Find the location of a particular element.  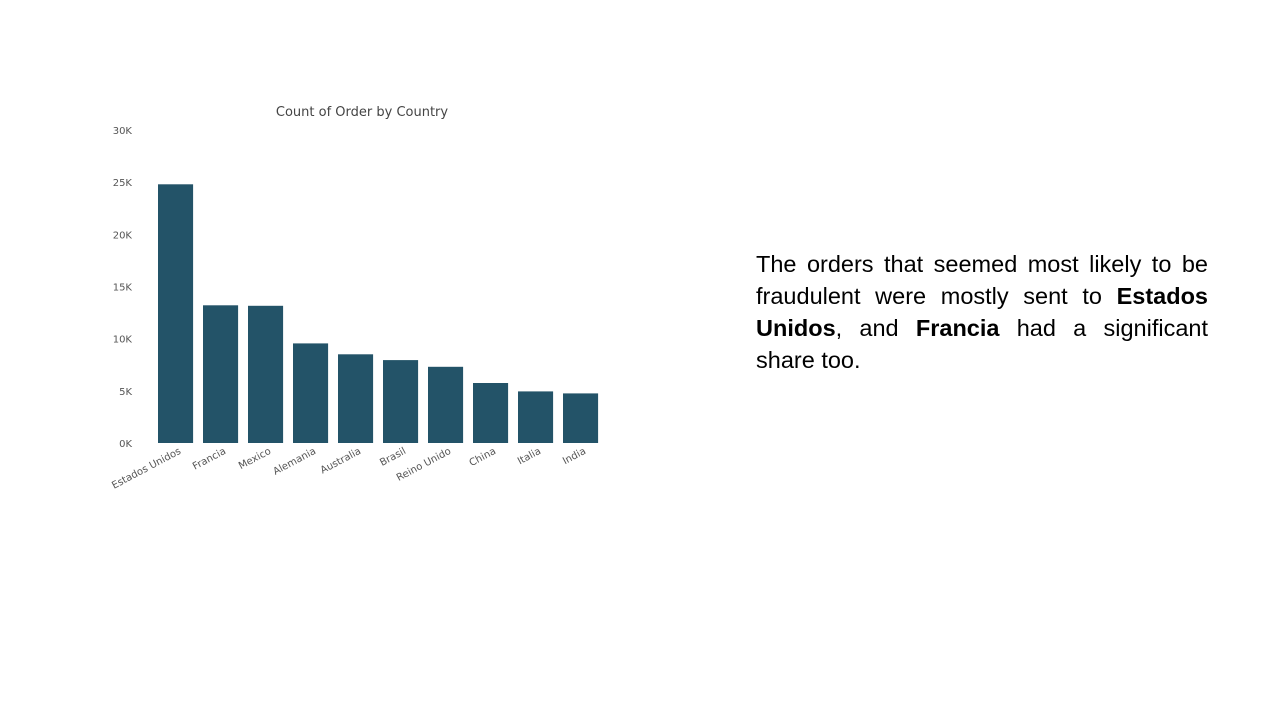

x-category-label: China is located at coordinates (483, 457).